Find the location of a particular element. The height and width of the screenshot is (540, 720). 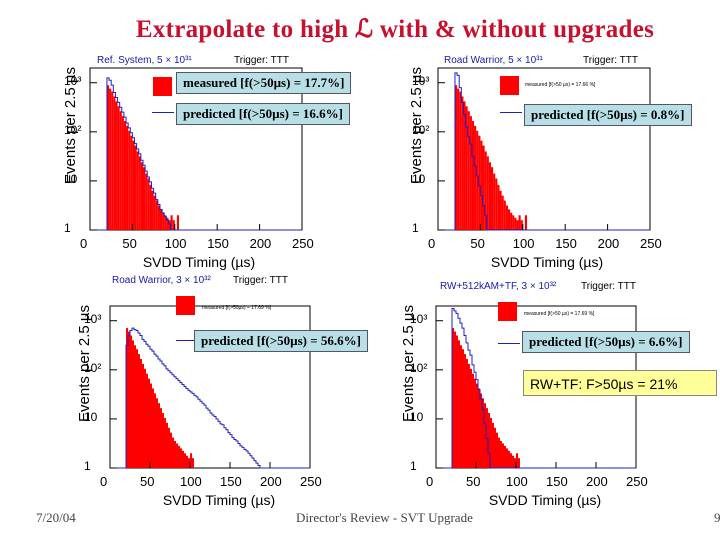

panel-system-label: Ref. System, 5 × 10³¹ is located at coordinates (144, 60).